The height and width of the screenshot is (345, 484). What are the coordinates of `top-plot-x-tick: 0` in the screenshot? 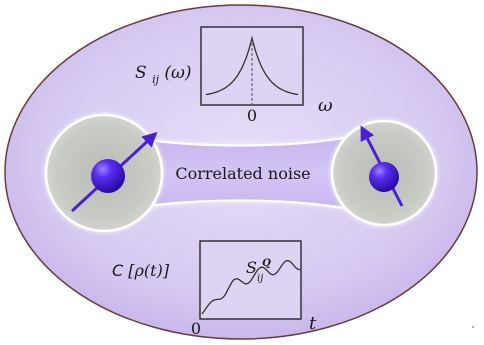 It's located at (252, 115).